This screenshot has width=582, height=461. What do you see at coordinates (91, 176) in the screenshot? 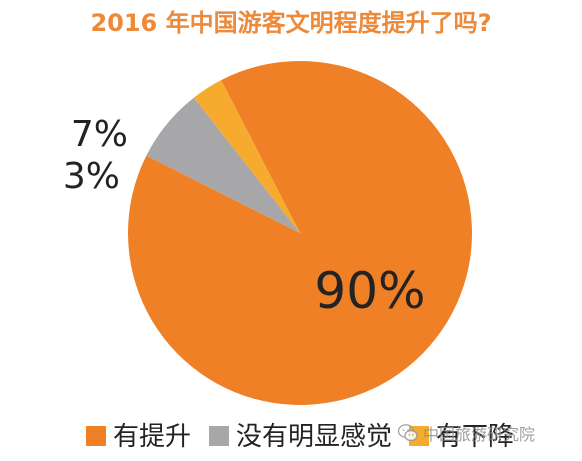
I see `slice-label-declined: 3%` at bounding box center [91, 176].